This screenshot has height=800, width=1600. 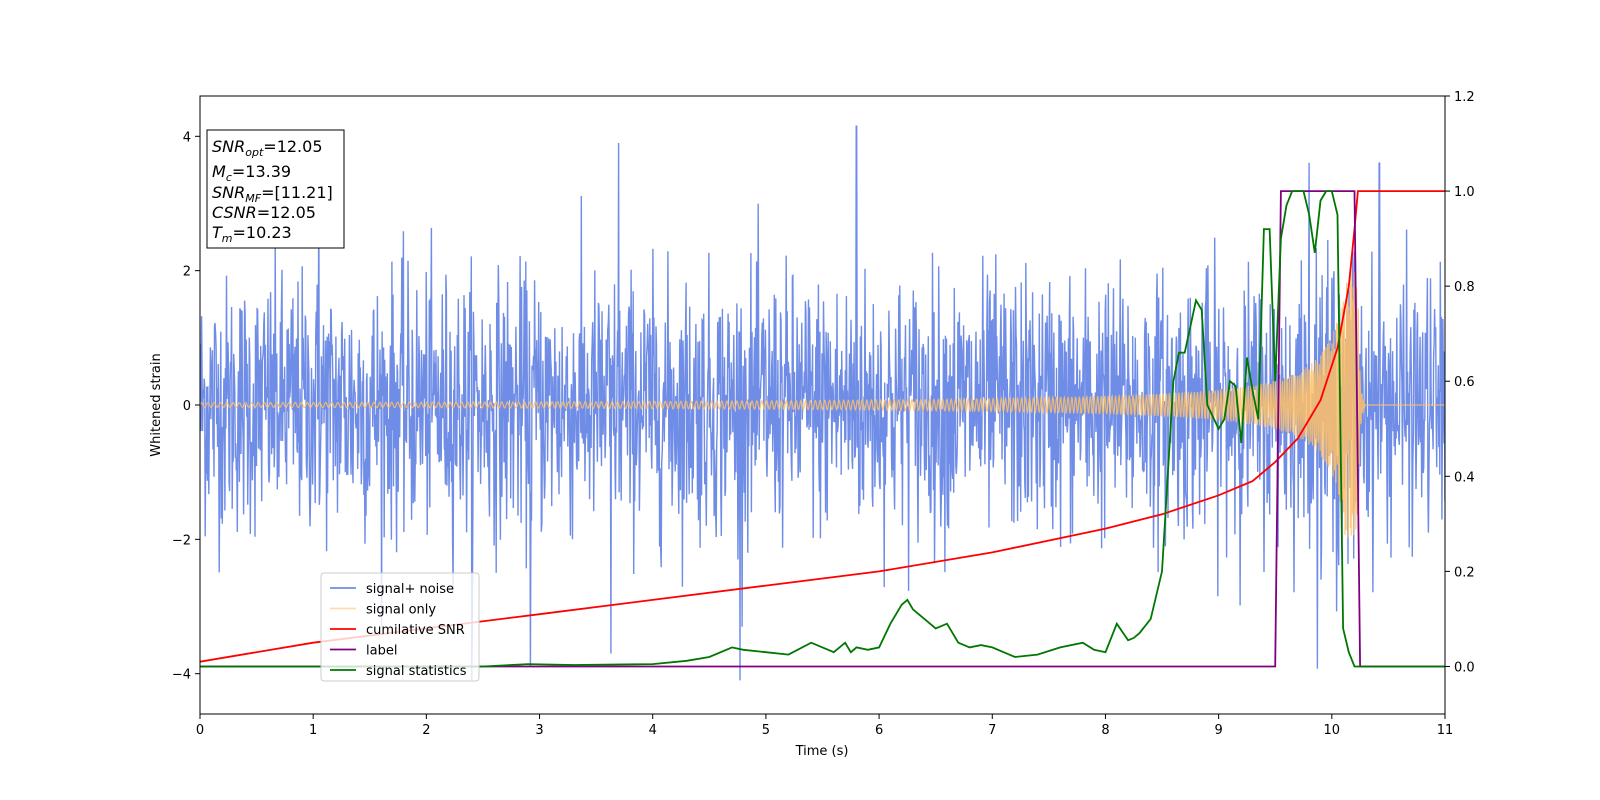 What do you see at coordinates (251, 173) in the screenshot?
I see `info-mc: Mc=13.39` at bounding box center [251, 173].